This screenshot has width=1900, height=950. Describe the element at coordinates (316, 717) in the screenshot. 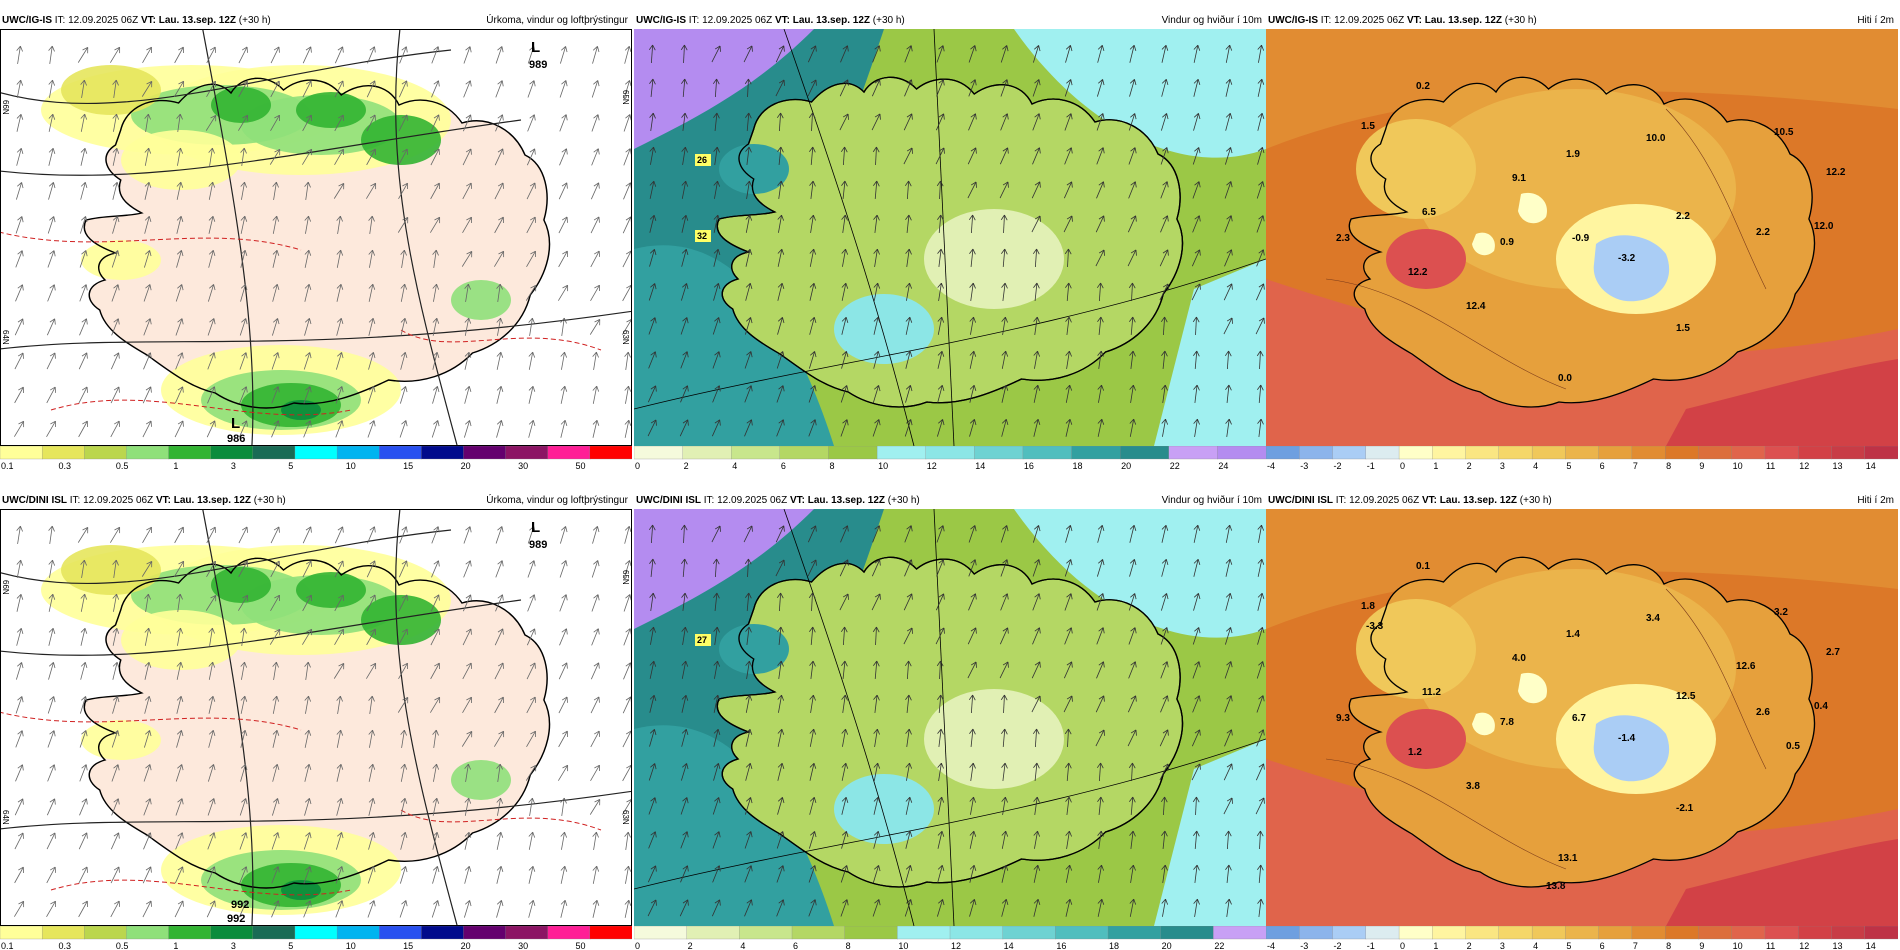

I see `precipitation-map: L 989 992 992 66N 64N 65N 63N` at that location.